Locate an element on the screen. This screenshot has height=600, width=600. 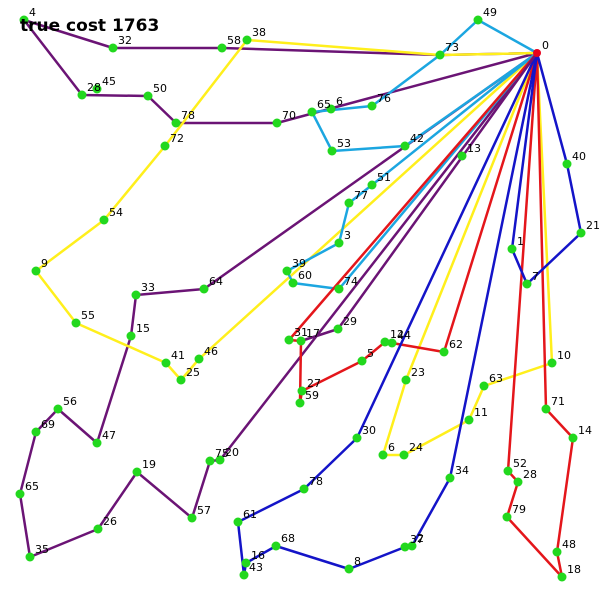
node-label: 11 is located at coordinates (481, 412).